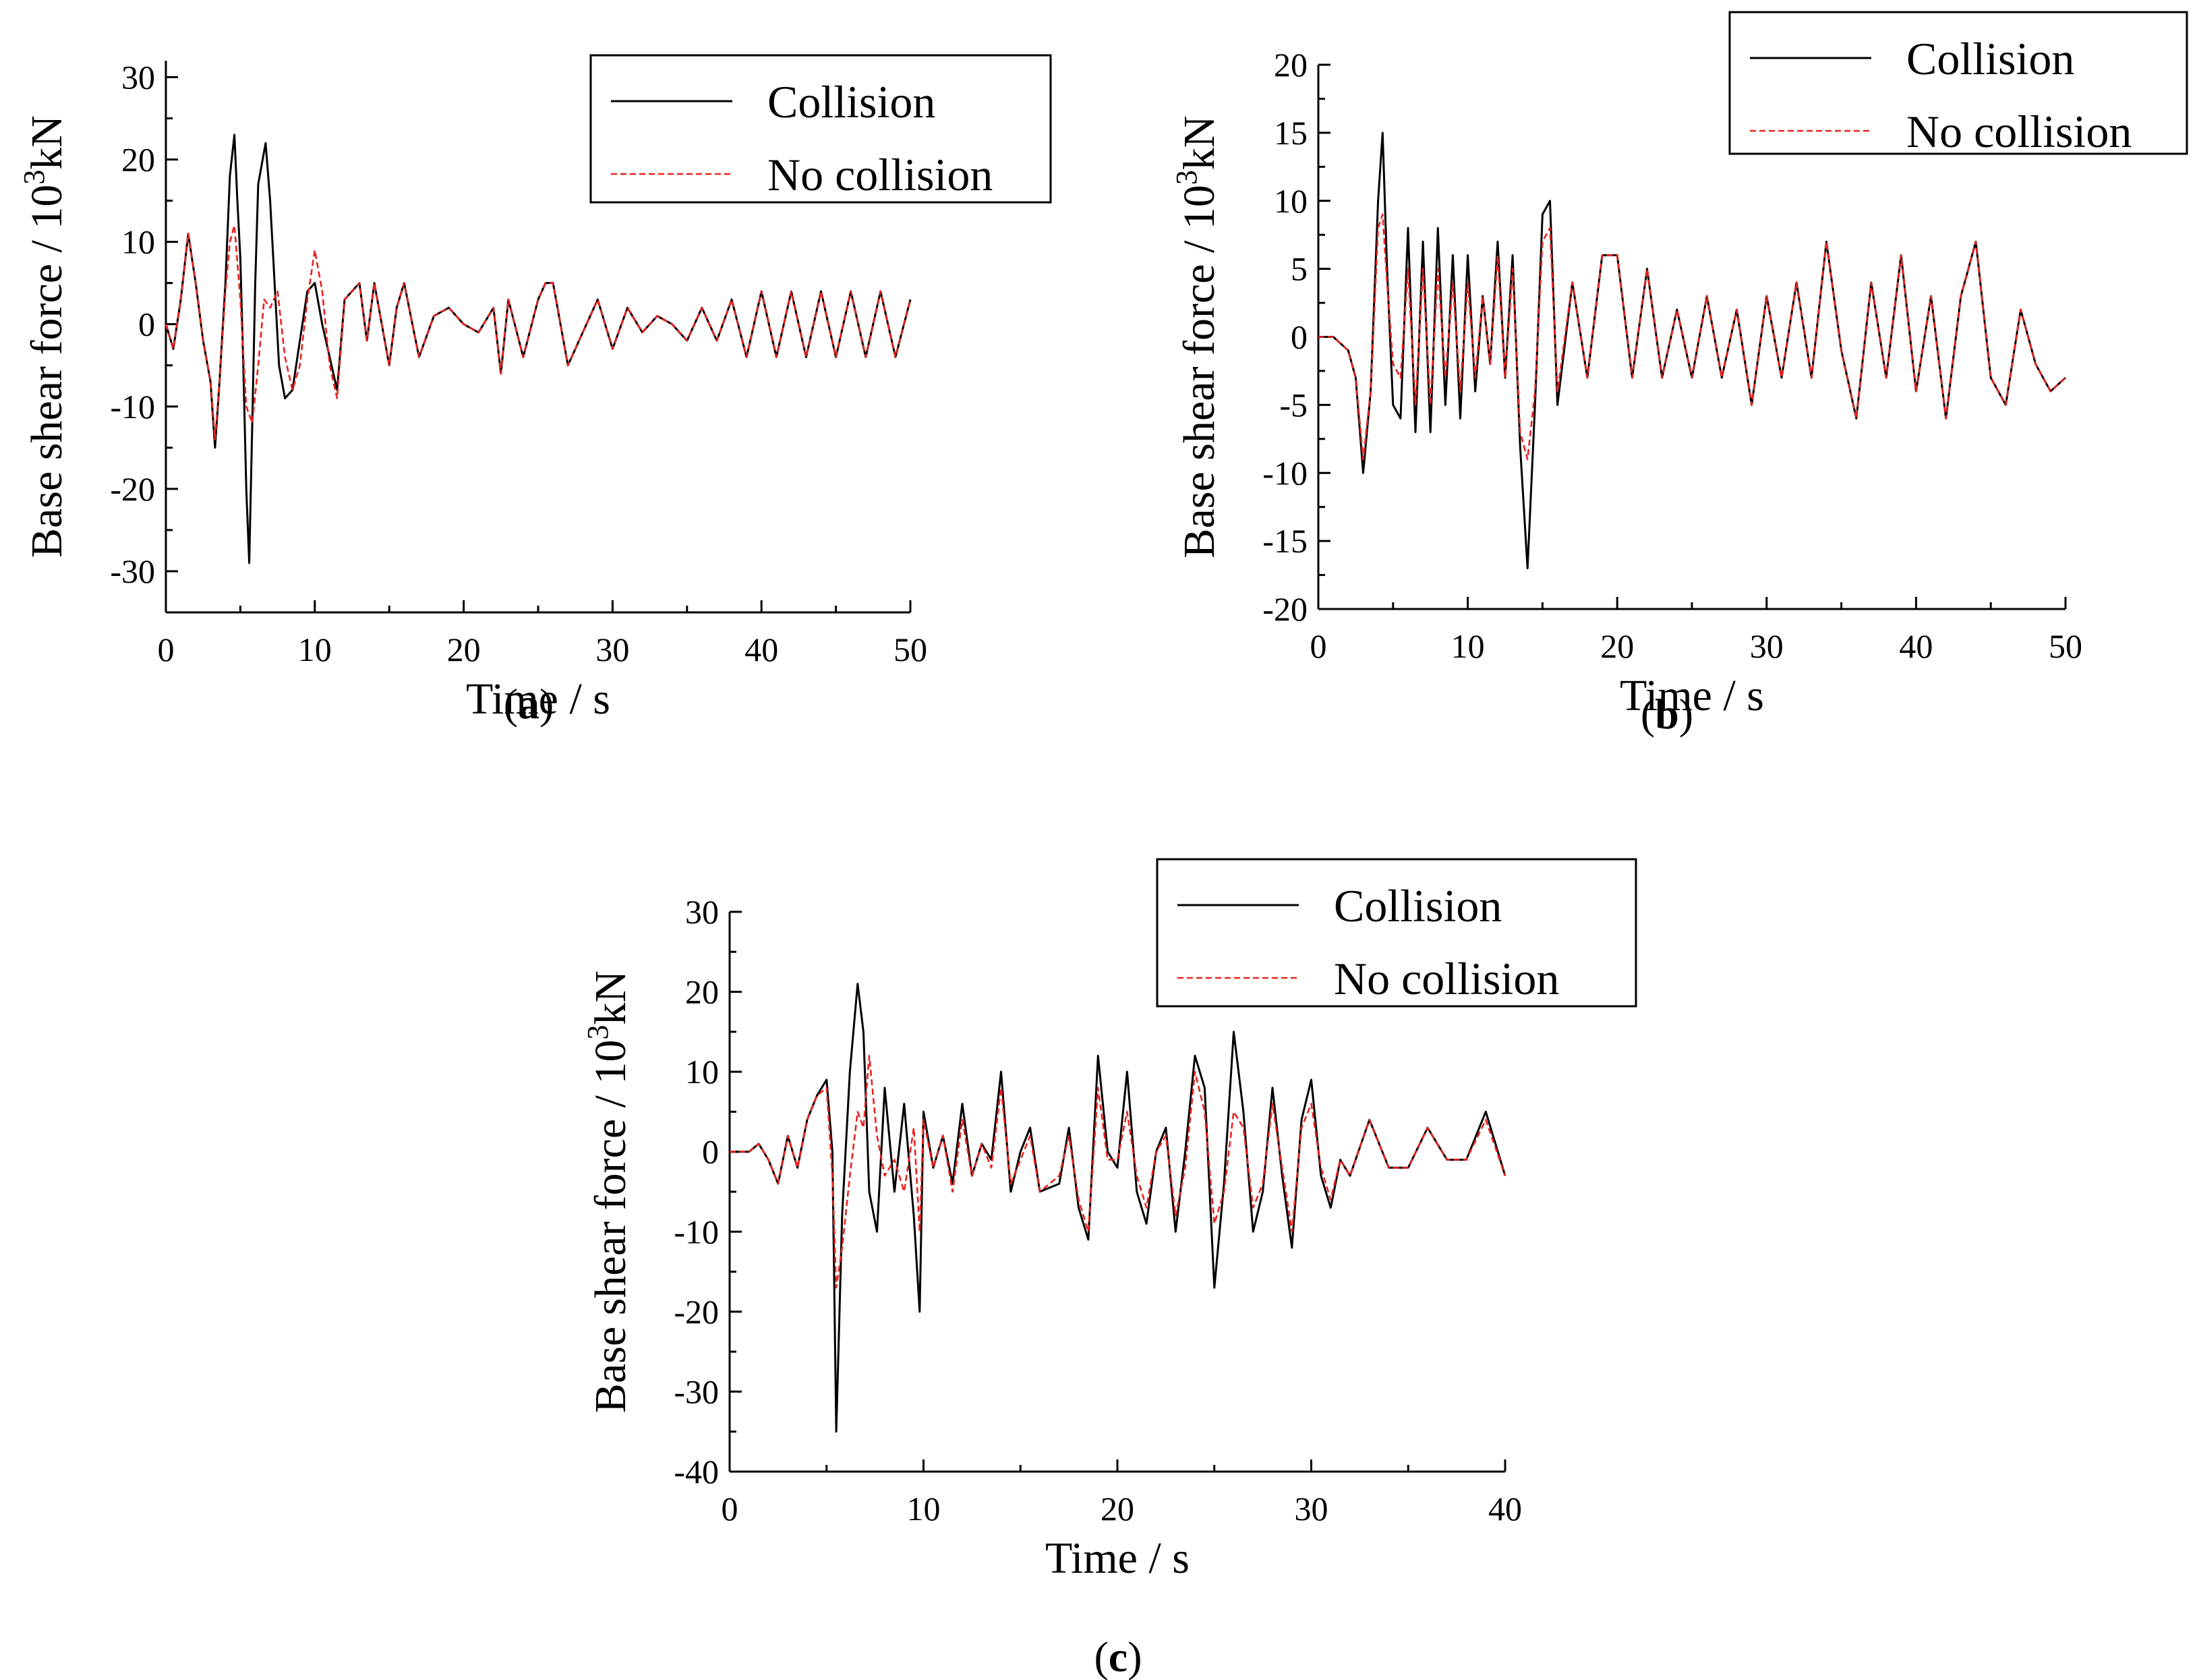 This screenshot has height=1680, width=2197. I want to click on panel-label-letter: a, so click(528, 704).